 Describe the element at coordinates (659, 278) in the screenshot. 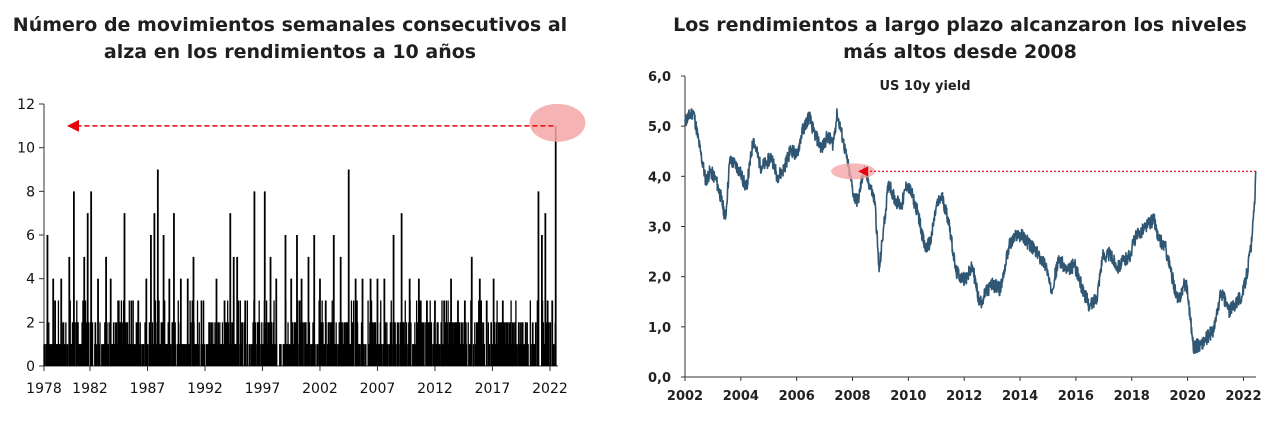

I see `right-y-tick-label: 2,0` at that location.